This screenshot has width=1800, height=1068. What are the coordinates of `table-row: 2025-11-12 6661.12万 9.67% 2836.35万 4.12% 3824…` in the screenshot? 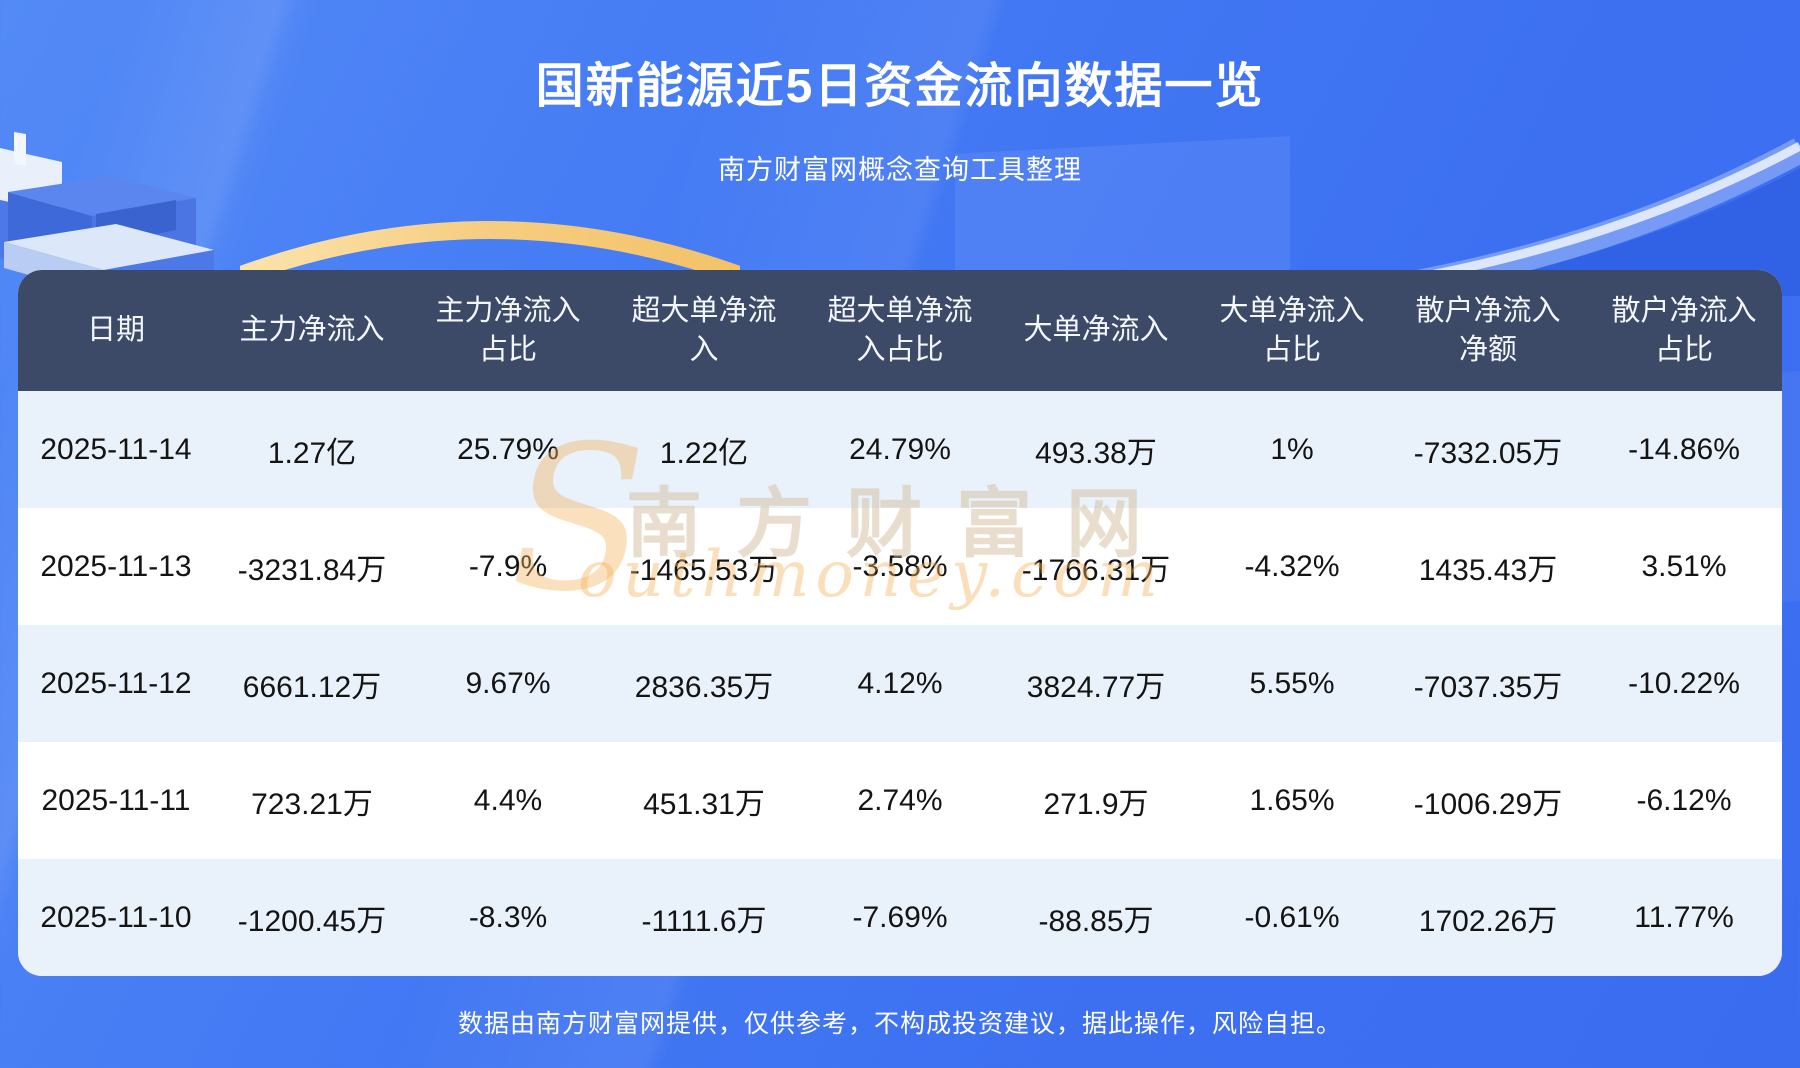 It's located at (900, 683).